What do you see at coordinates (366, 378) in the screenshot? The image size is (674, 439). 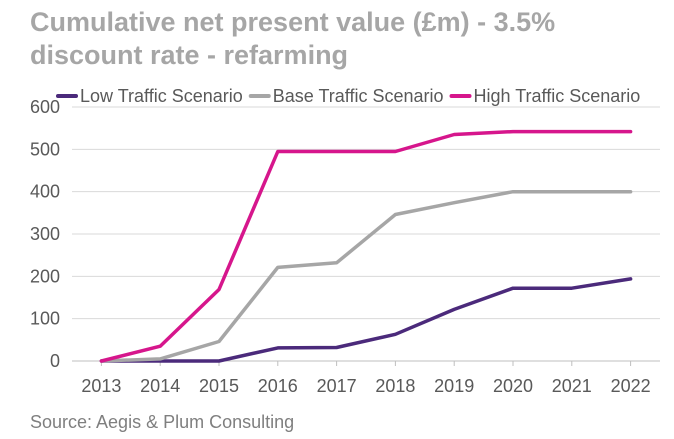 I see `x-axis: 2013 2014 2015 2016 2017 2018 2019 2020 2021 2022` at bounding box center [366, 378].